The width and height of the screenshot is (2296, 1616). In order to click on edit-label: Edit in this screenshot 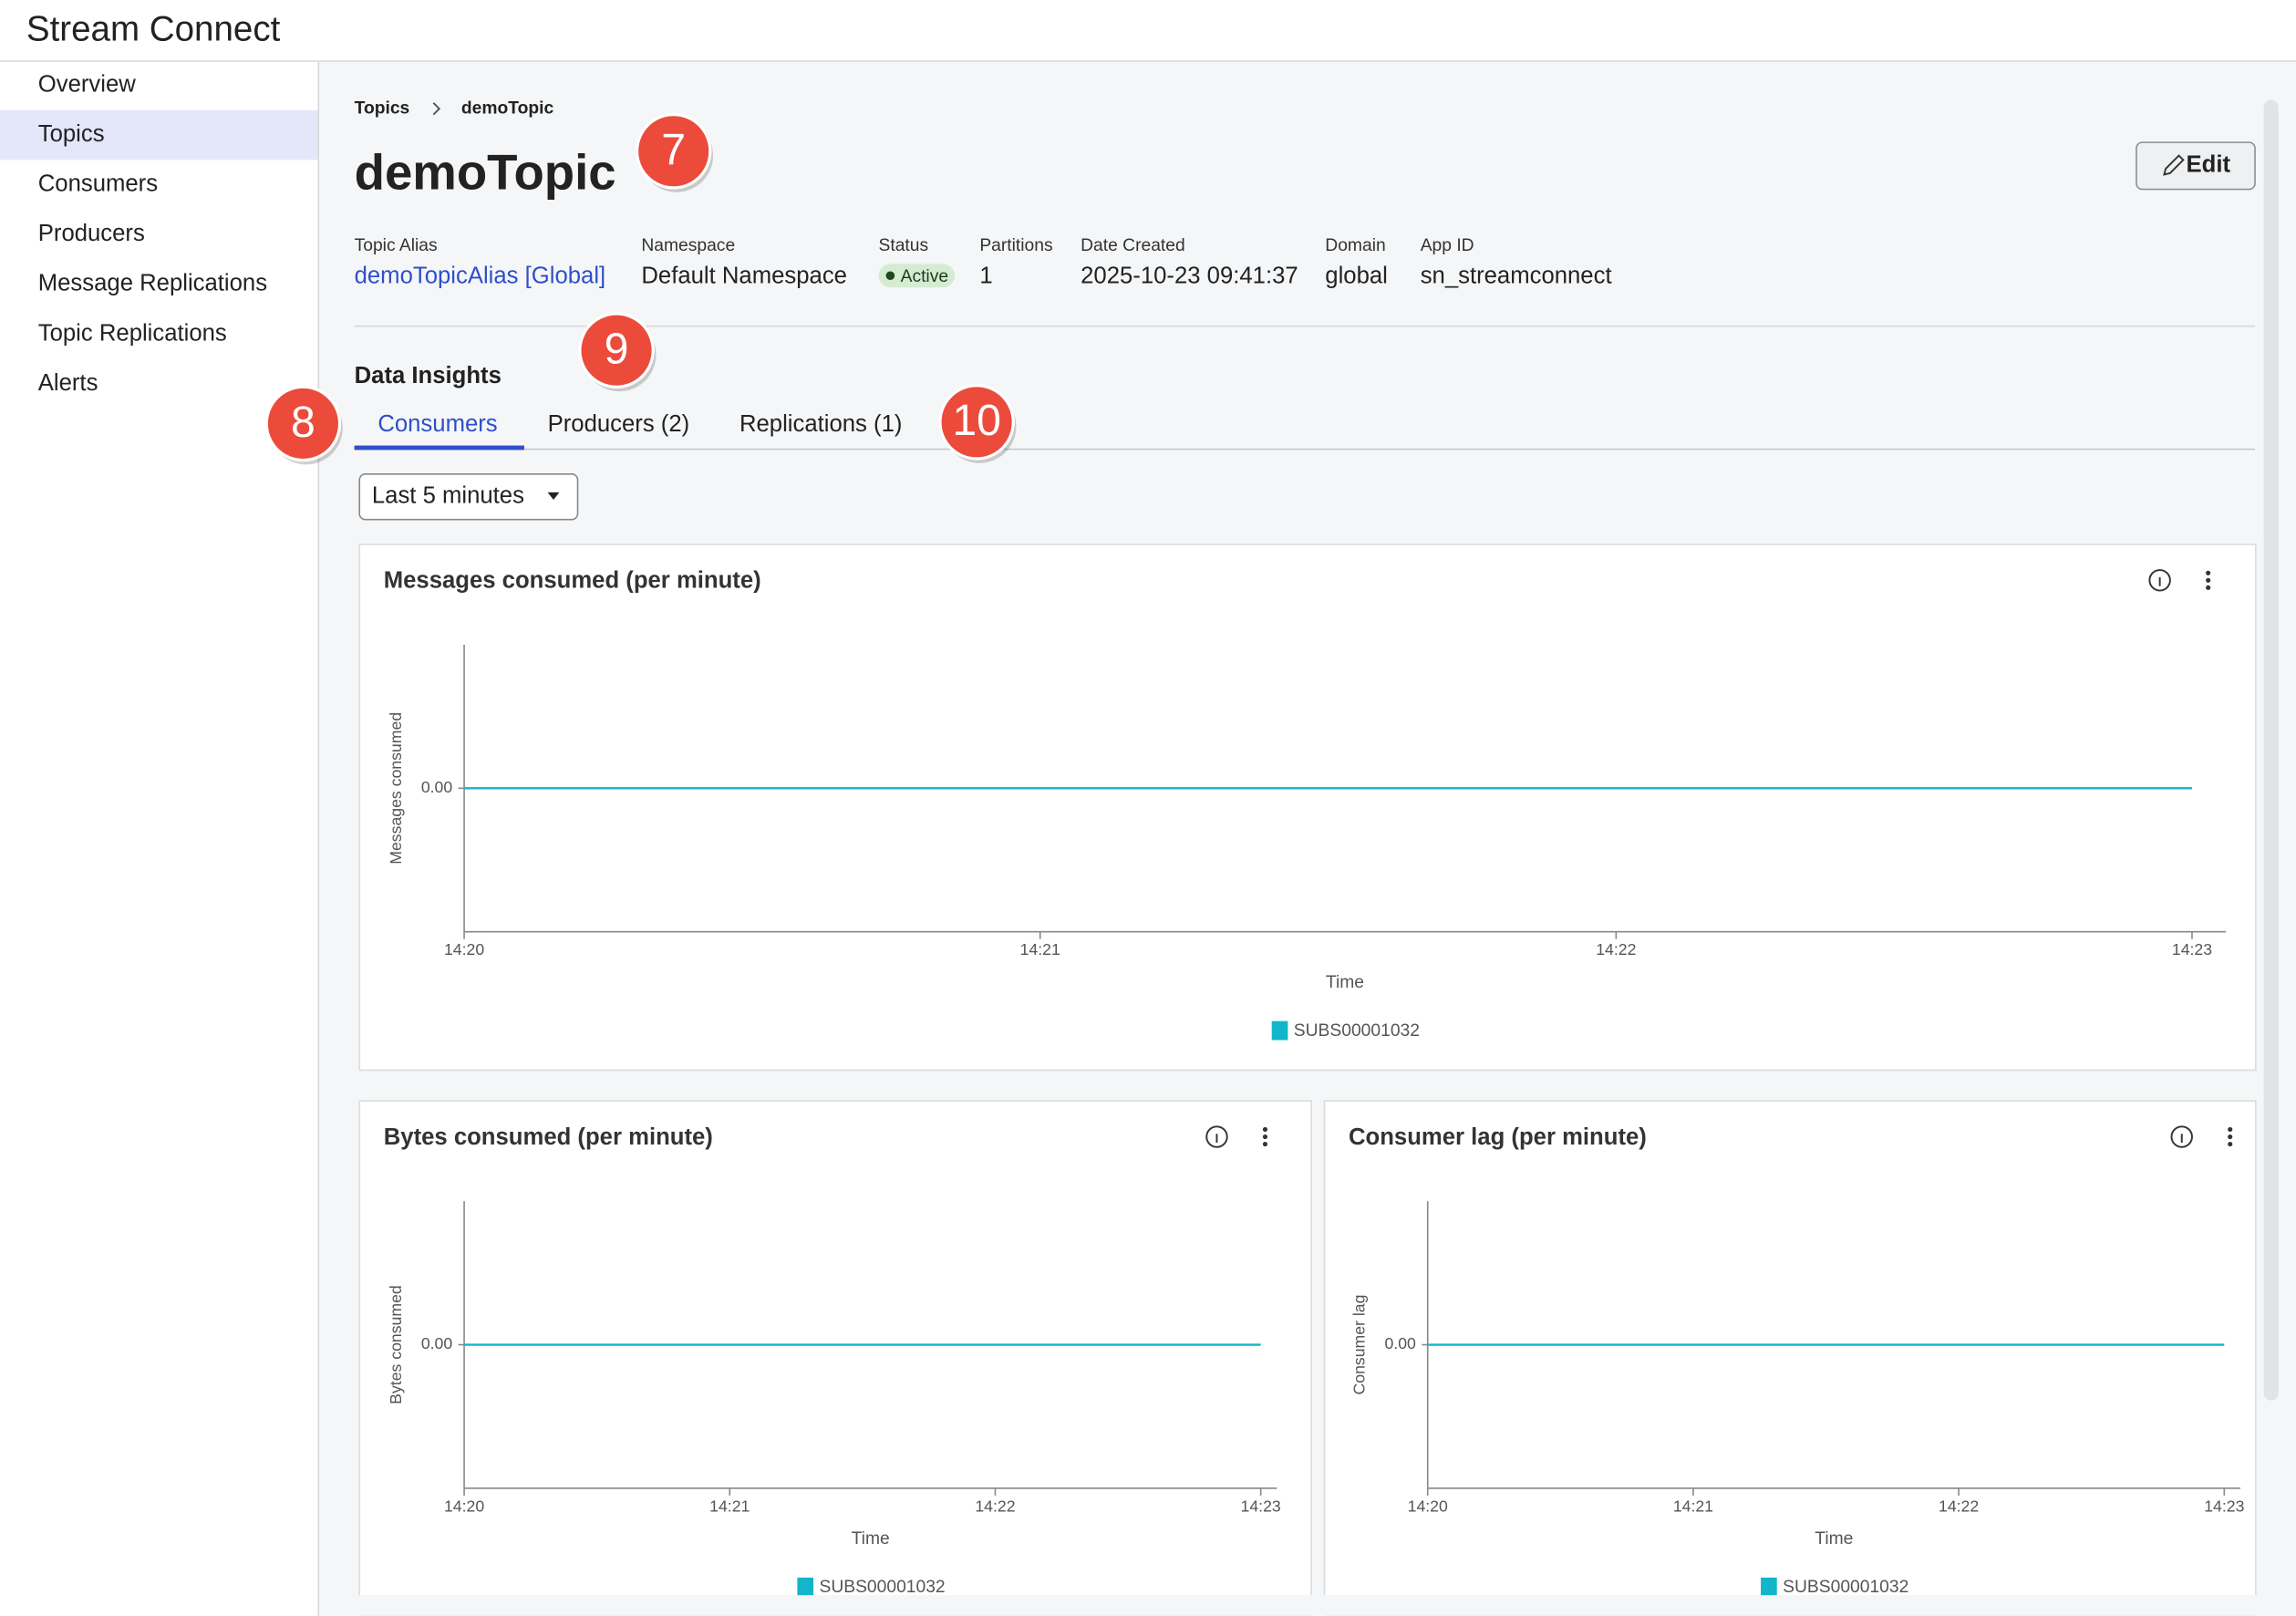, I will do `click(2209, 165)`.